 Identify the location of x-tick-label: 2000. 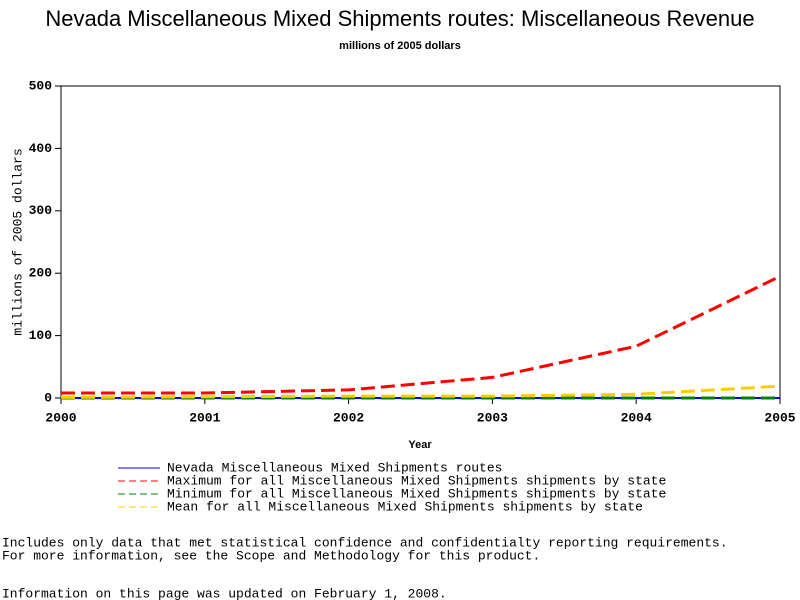
(60, 417).